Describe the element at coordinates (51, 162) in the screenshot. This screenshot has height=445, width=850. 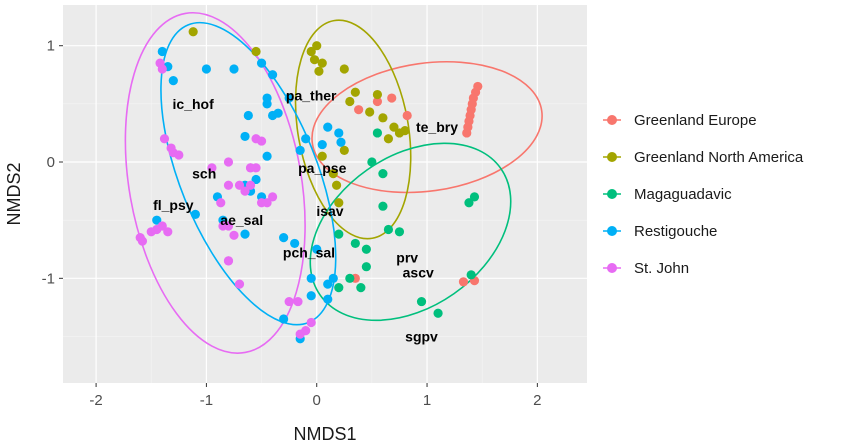
I see `y-tick-label: 0` at that location.